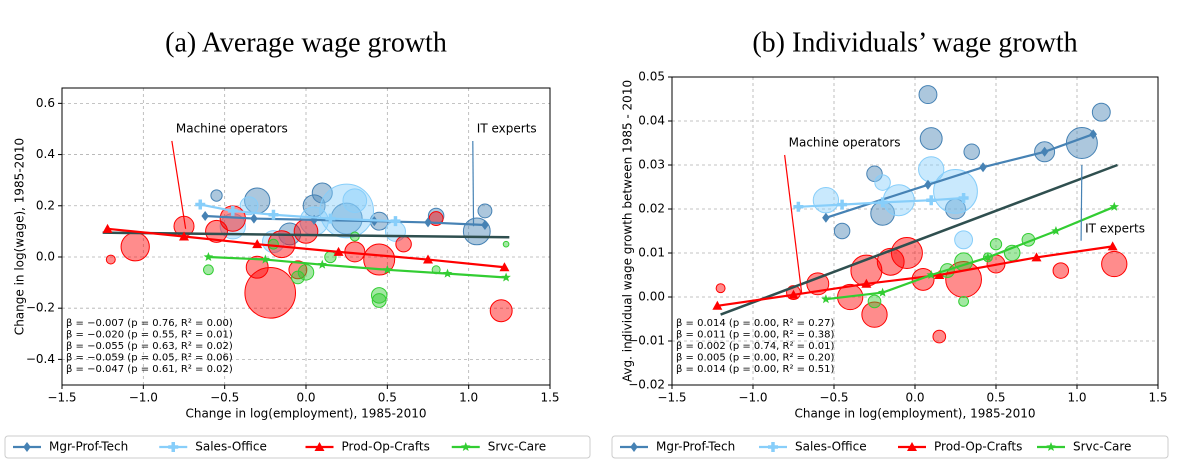 The height and width of the screenshot is (459, 1186). Describe the element at coordinates (232, 128) in the screenshot. I see `annotation: Machine operators` at that location.